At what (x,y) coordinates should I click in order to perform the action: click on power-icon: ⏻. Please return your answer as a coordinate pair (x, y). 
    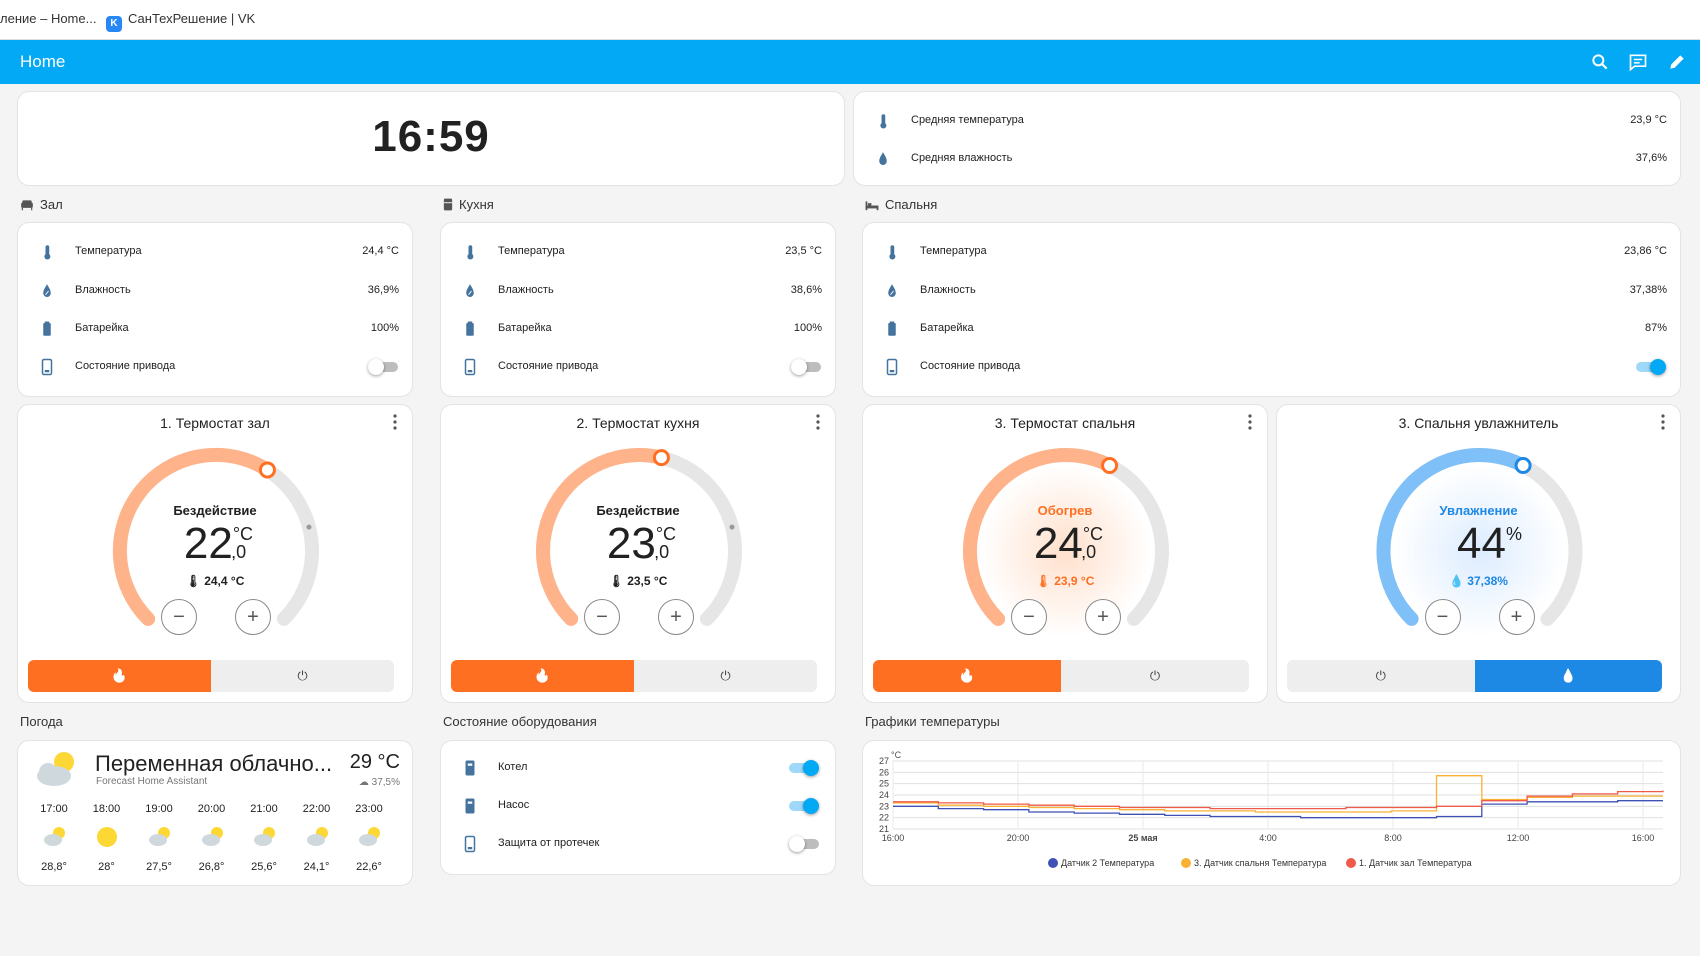
    Looking at the image, I should click on (302, 675).